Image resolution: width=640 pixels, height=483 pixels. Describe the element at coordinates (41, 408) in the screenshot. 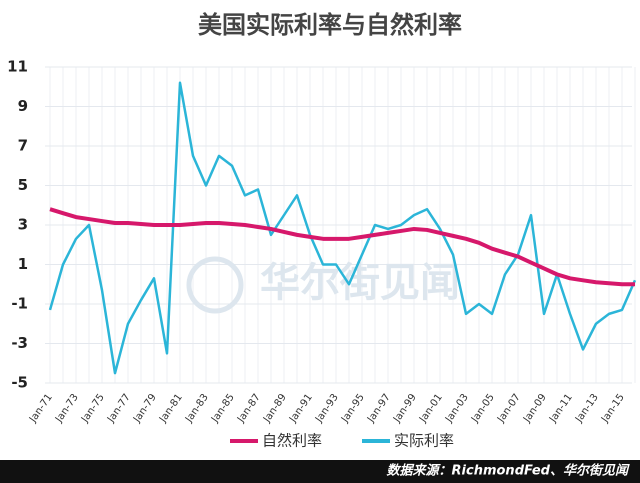

I see `x-tick-label: Jan-71` at that location.